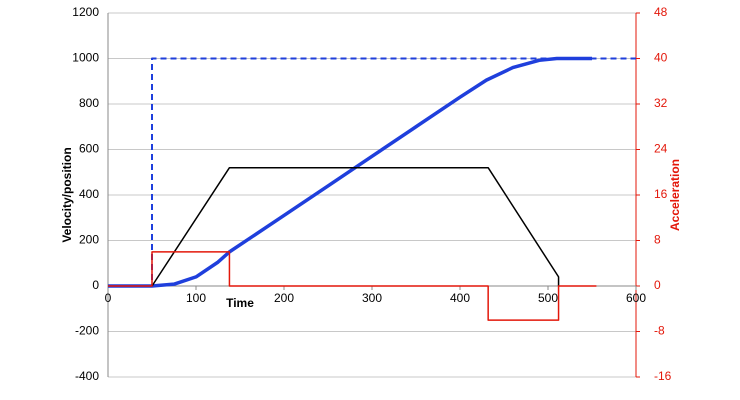 This screenshot has height=400, width=740. I want to click on y2-tick-label: -8, so click(659, 331).